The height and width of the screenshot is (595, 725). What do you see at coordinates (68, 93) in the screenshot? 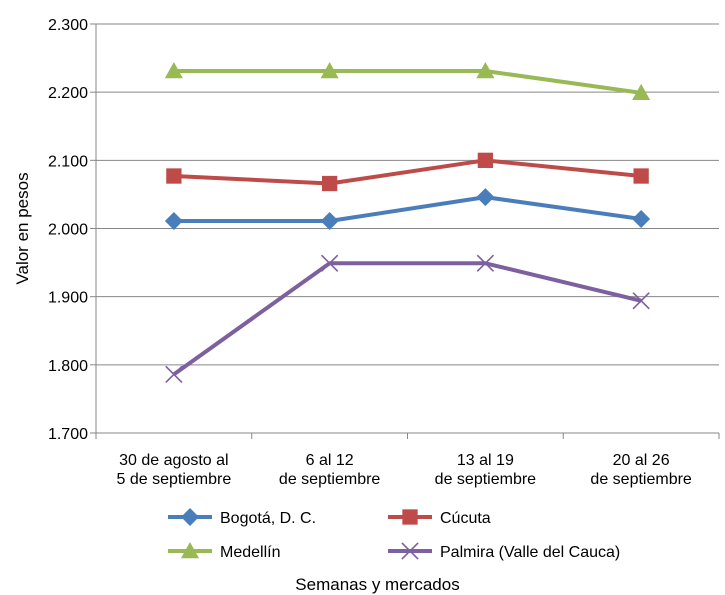
I see `y-tick-label: 2.200` at bounding box center [68, 93].